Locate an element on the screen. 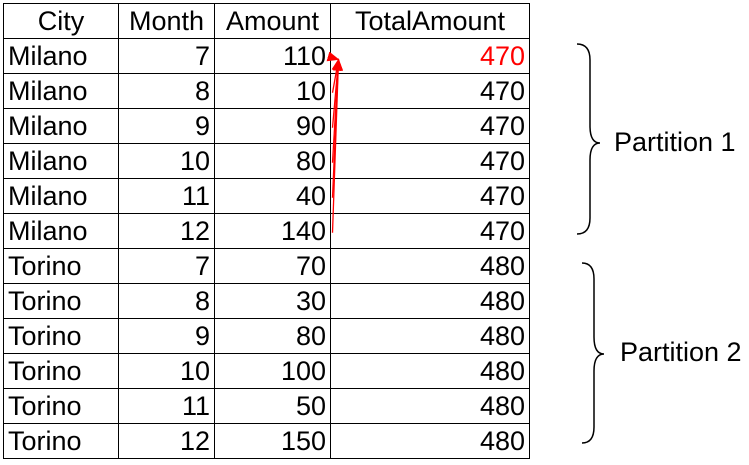 The image size is (749, 465). header-total-amount: TotalAmount is located at coordinates (430, 21).